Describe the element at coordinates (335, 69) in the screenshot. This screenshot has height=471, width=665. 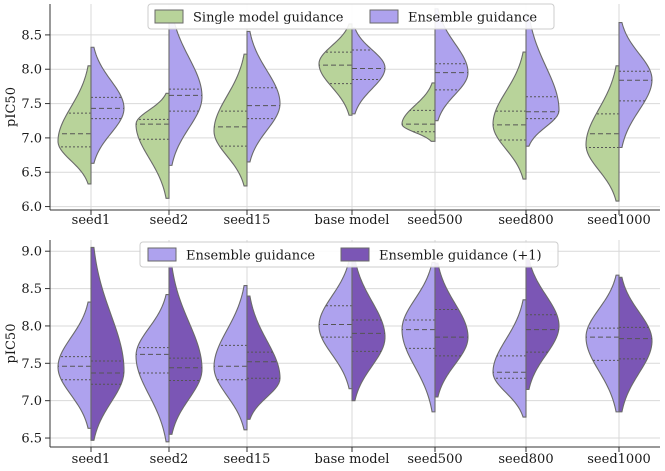
I see `violin-left-base-model` at that location.